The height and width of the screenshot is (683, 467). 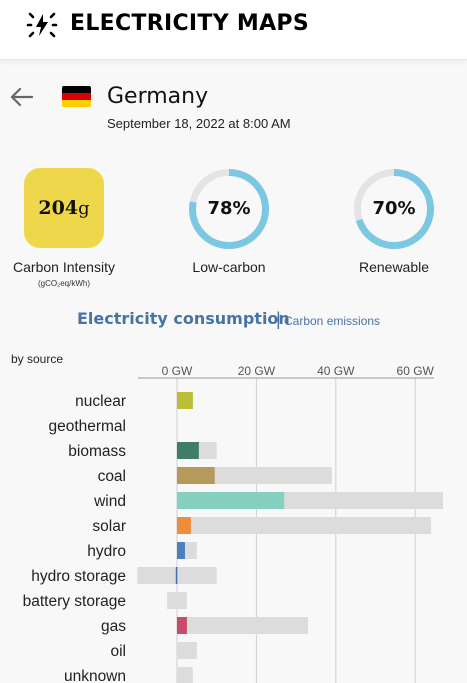 I want to click on carbon-intensity-badge: 204 g, so click(x=64, y=208).